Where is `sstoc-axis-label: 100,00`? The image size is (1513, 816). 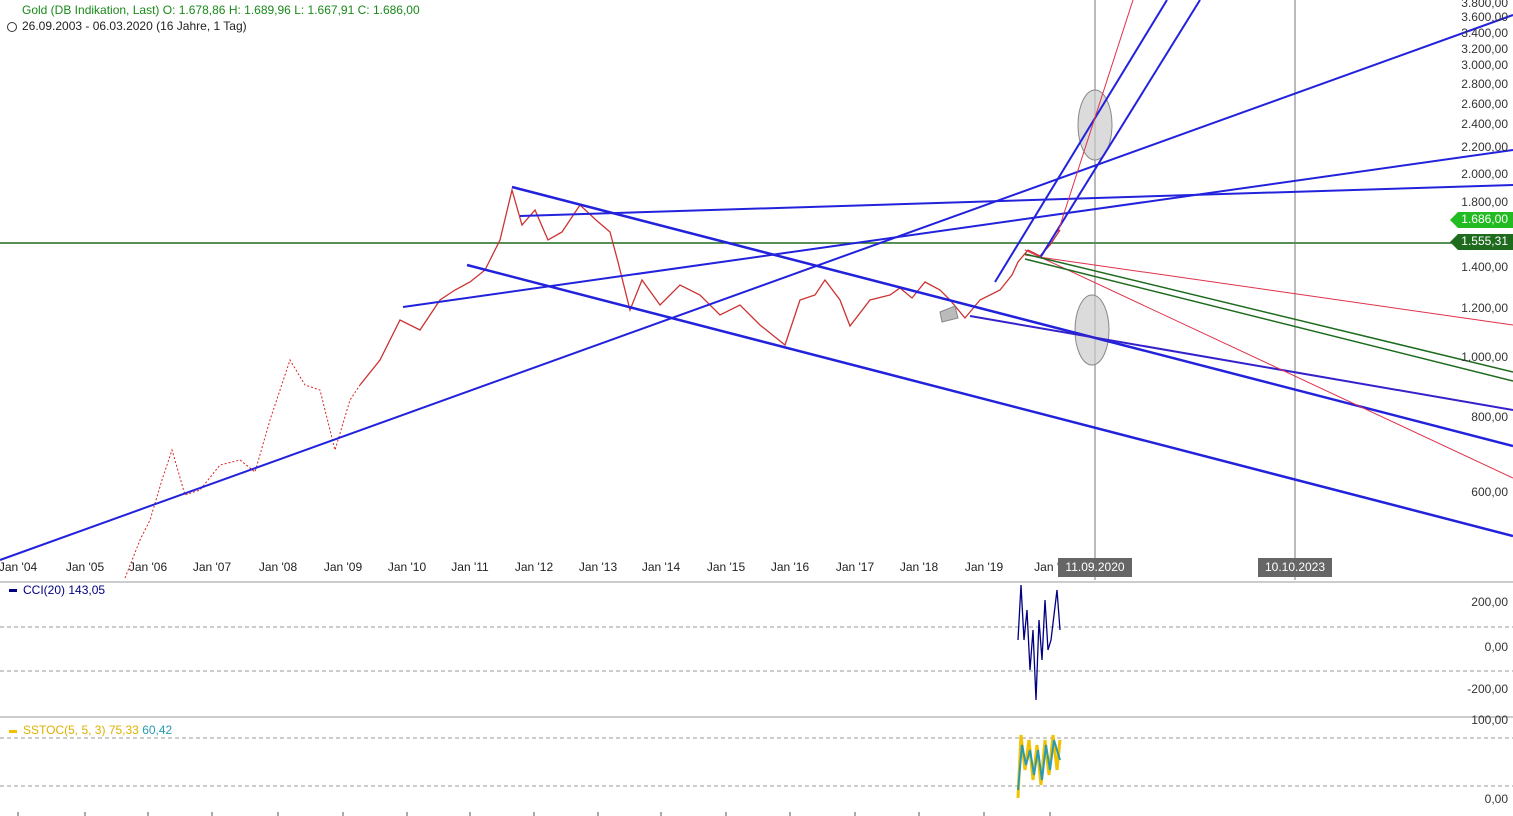 sstoc-axis-label: 100,00 is located at coordinates (1489, 720).